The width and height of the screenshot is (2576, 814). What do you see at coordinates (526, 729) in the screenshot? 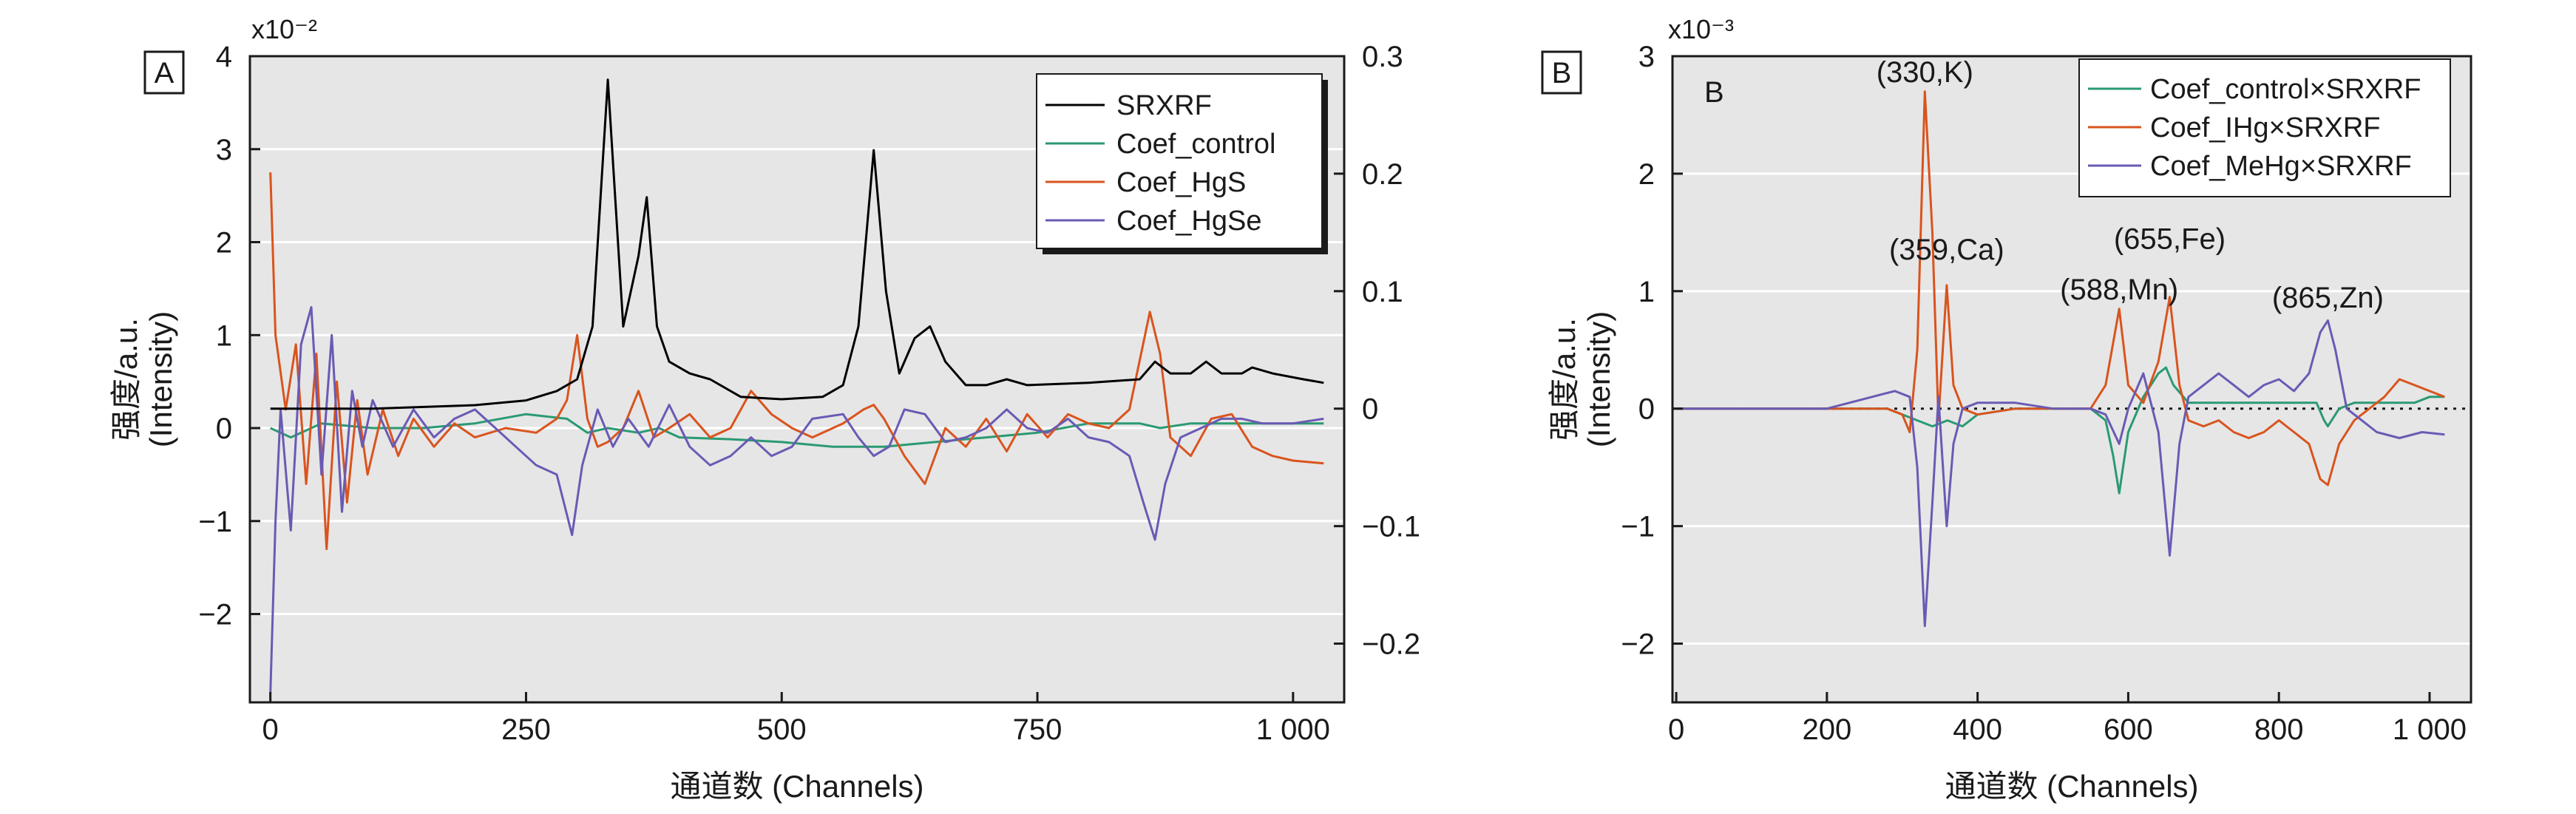
I see `panel-a-x-tick-label: 250` at bounding box center [526, 729].